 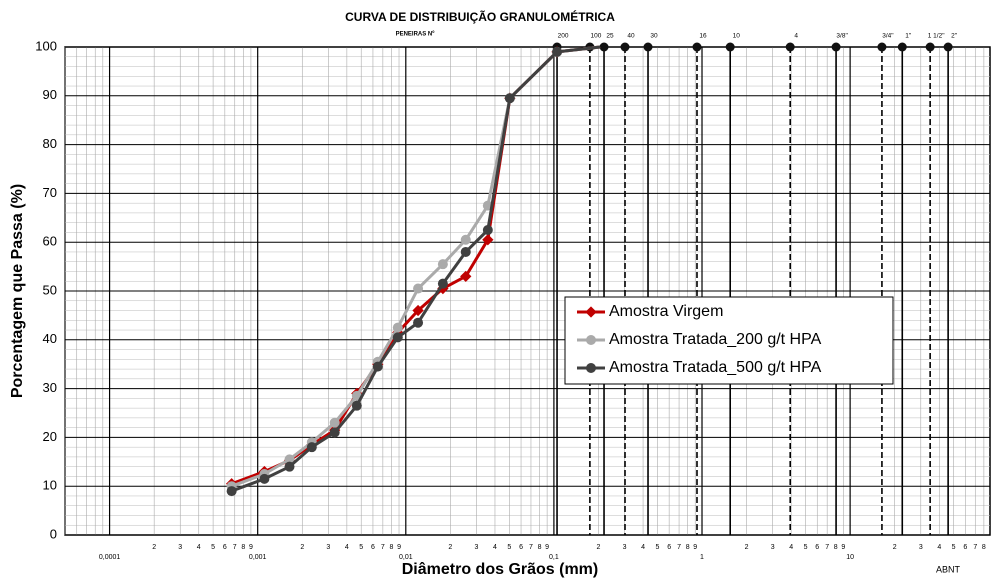 What do you see at coordinates (50, 485) in the screenshot?
I see `y-tick-label: 10` at bounding box center [50, 485].